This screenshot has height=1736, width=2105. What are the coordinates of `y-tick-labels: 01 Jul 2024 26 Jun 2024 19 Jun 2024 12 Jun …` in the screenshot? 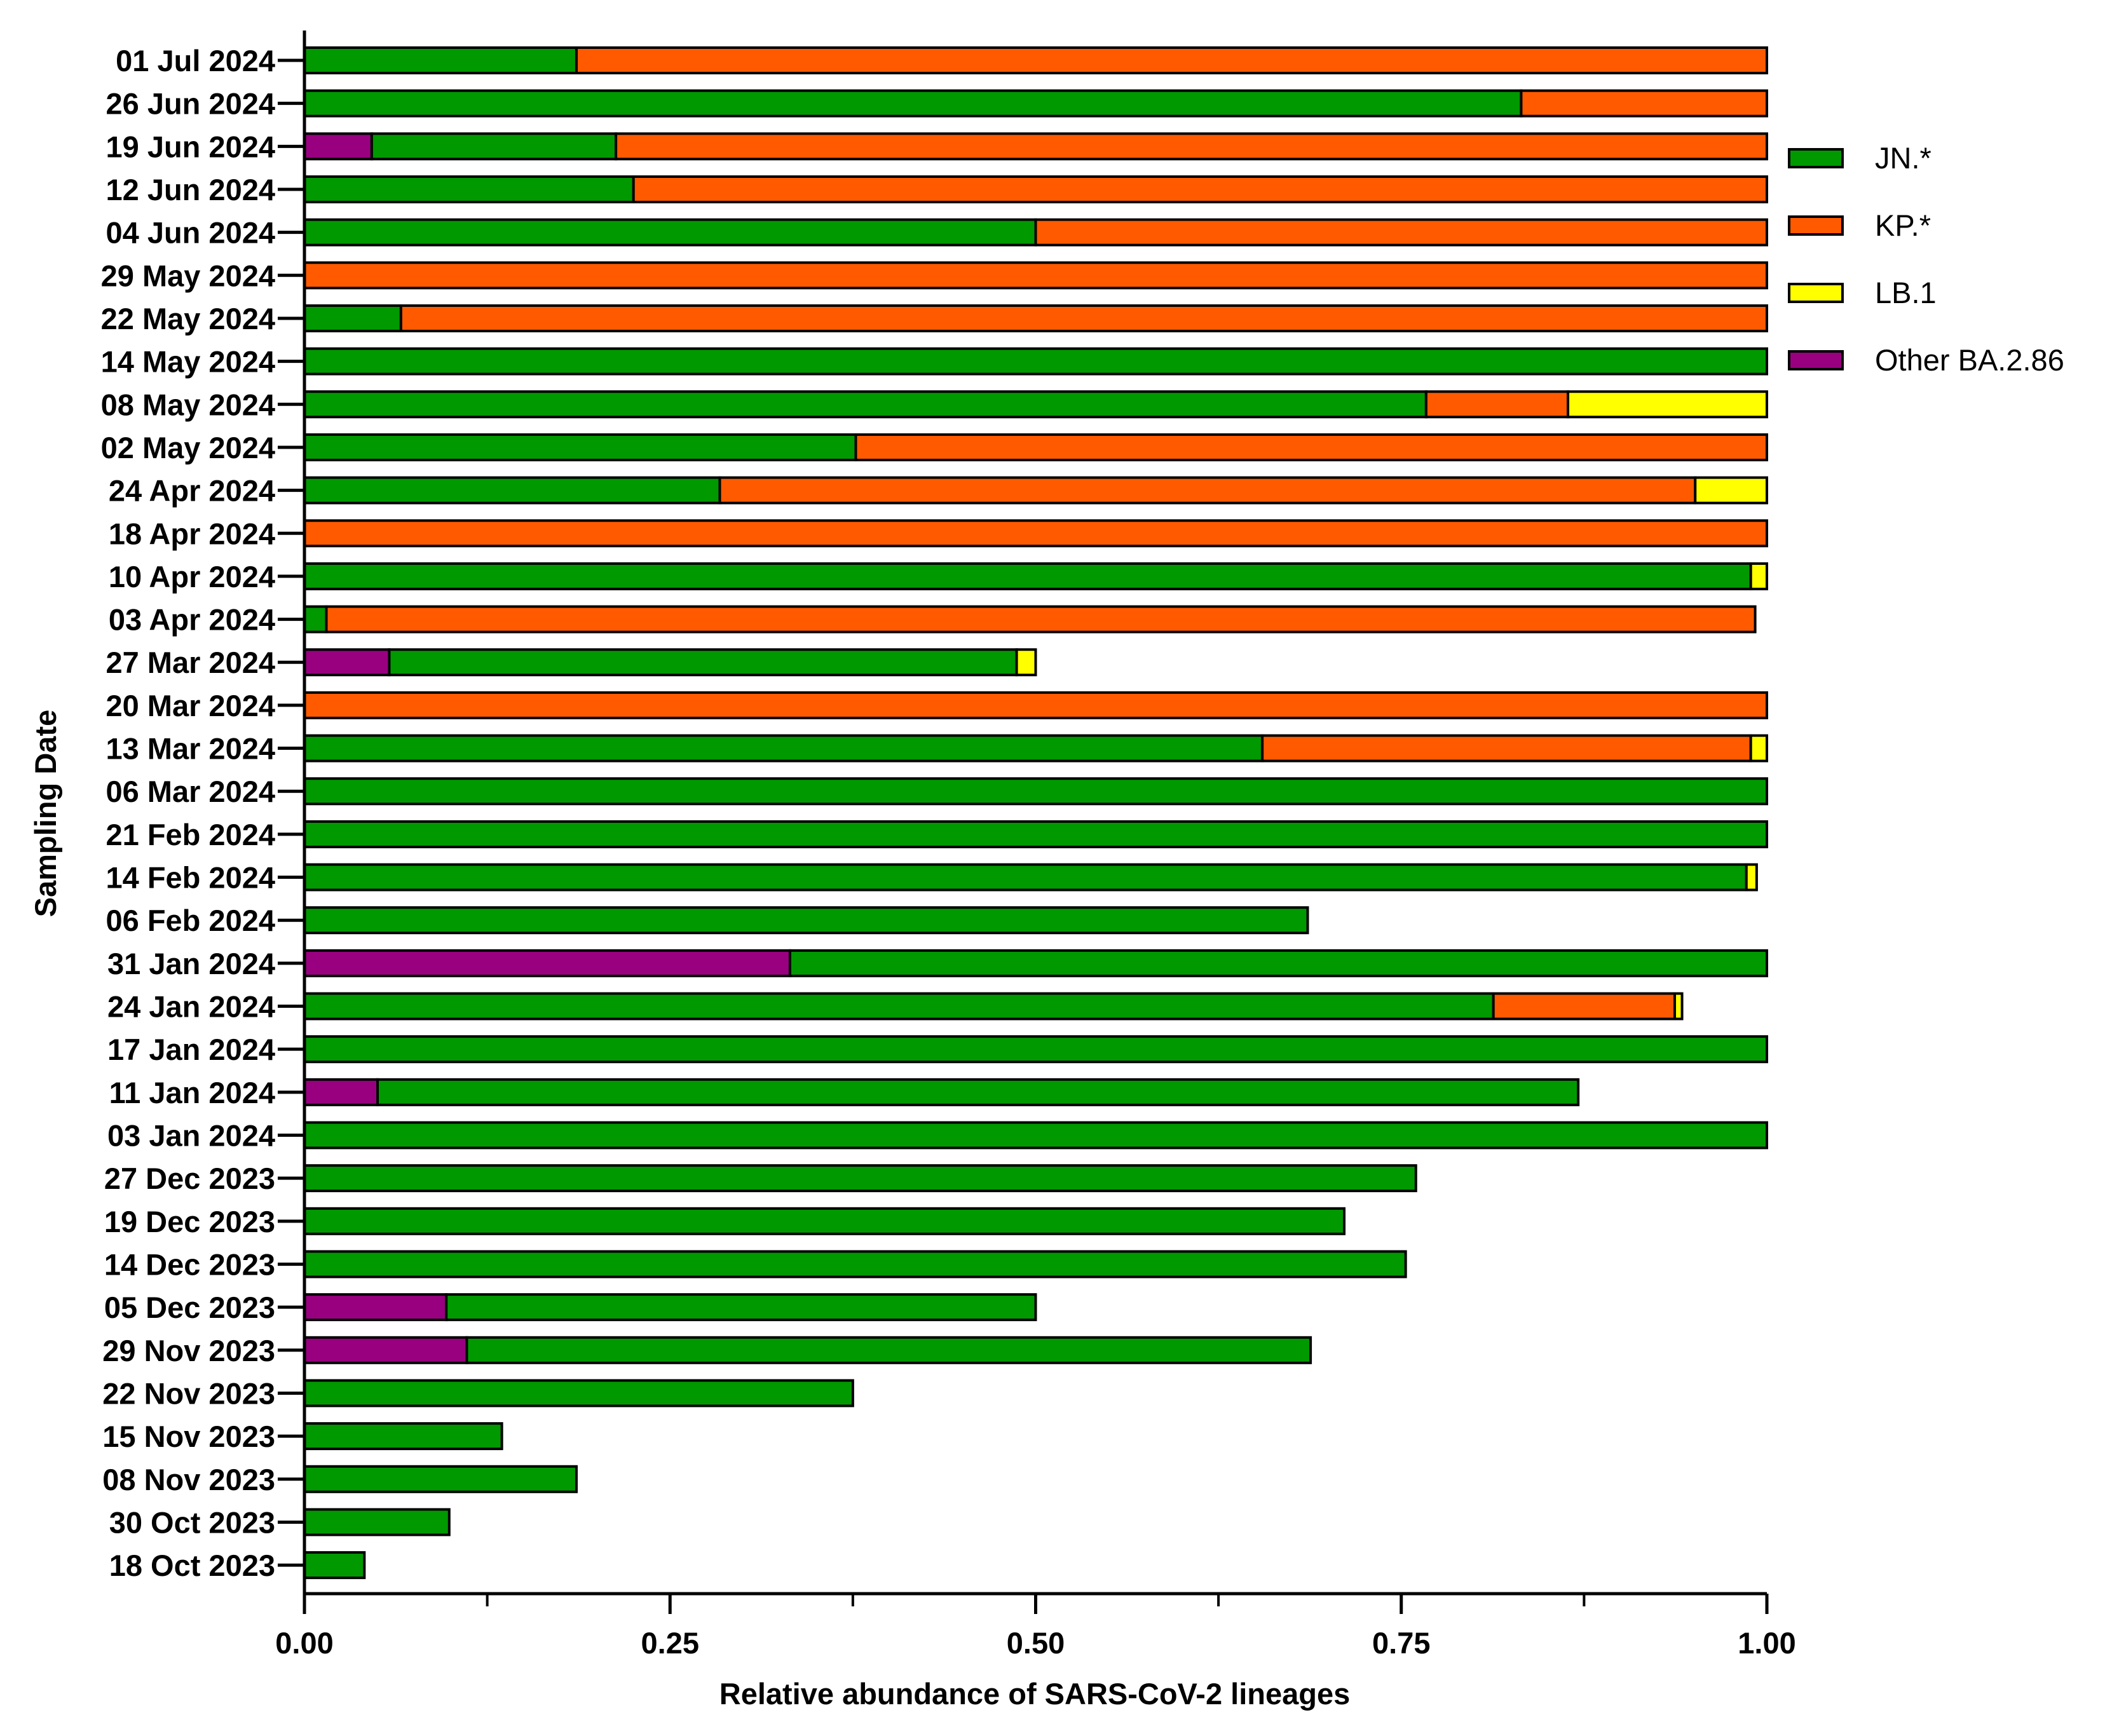 It's located at (188, 813).